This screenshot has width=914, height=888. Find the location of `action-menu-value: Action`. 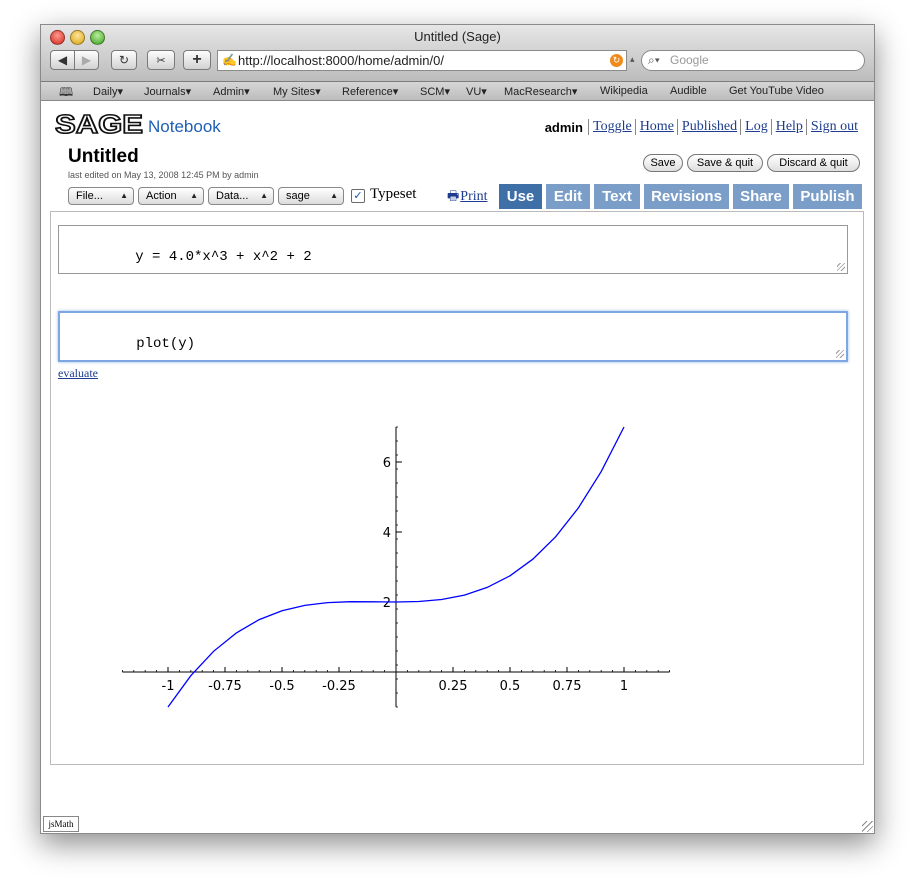

action-menu-value: Action is located at coordinates (161, 196).